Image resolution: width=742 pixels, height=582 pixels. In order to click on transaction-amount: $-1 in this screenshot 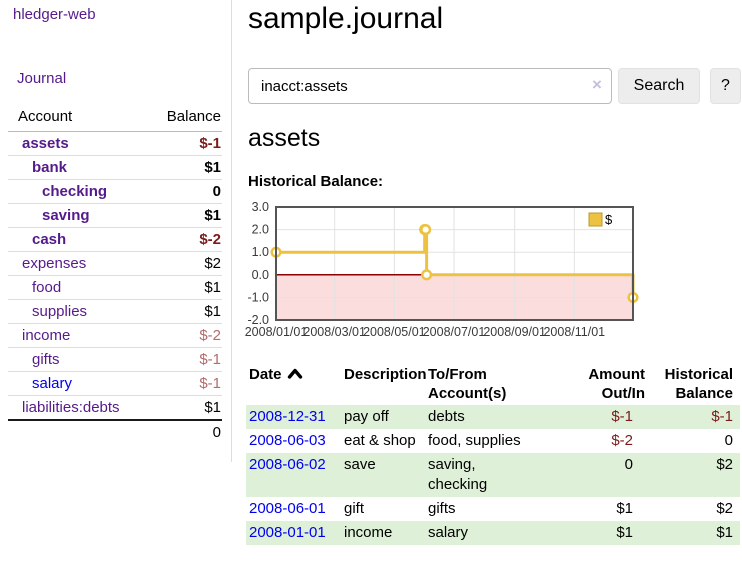, I will do `click(622, 416)`.